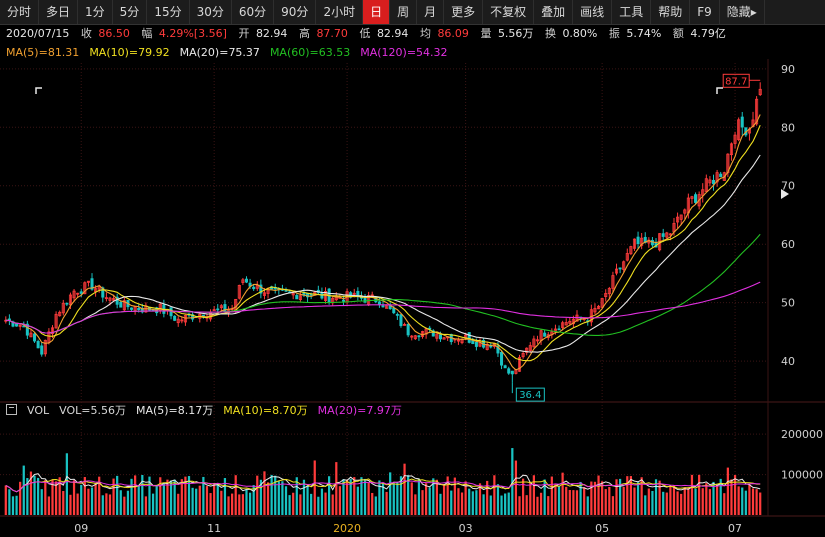 The height and width of the screenshot is (537, 825). I want to click on toolbar-item-14: 叠加, so click(554, 12).